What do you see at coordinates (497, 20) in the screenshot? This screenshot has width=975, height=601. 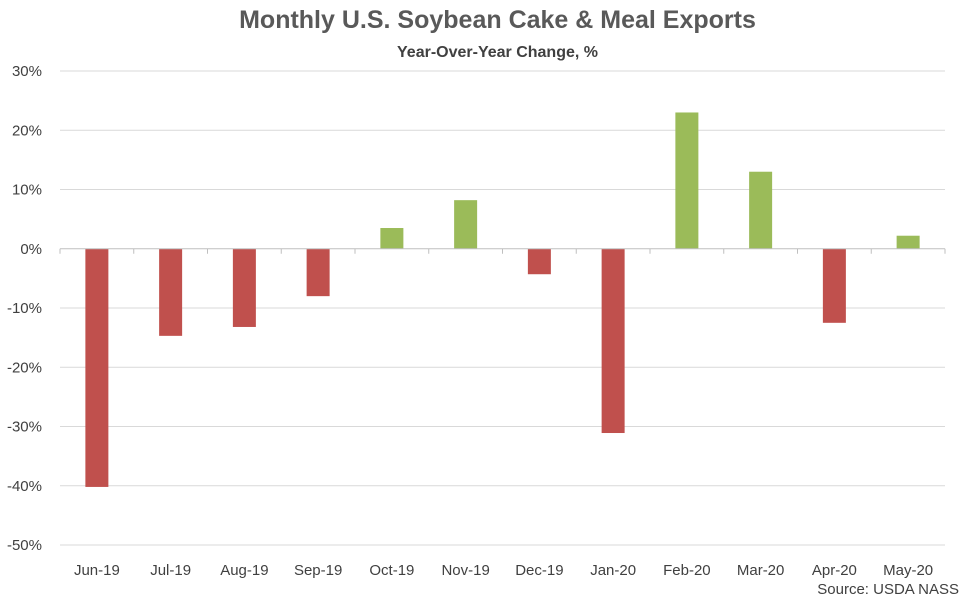 I see `chart-title: Monthly U.S. Soybean Cake & Meal Exports` at bounding box center [497, 20].